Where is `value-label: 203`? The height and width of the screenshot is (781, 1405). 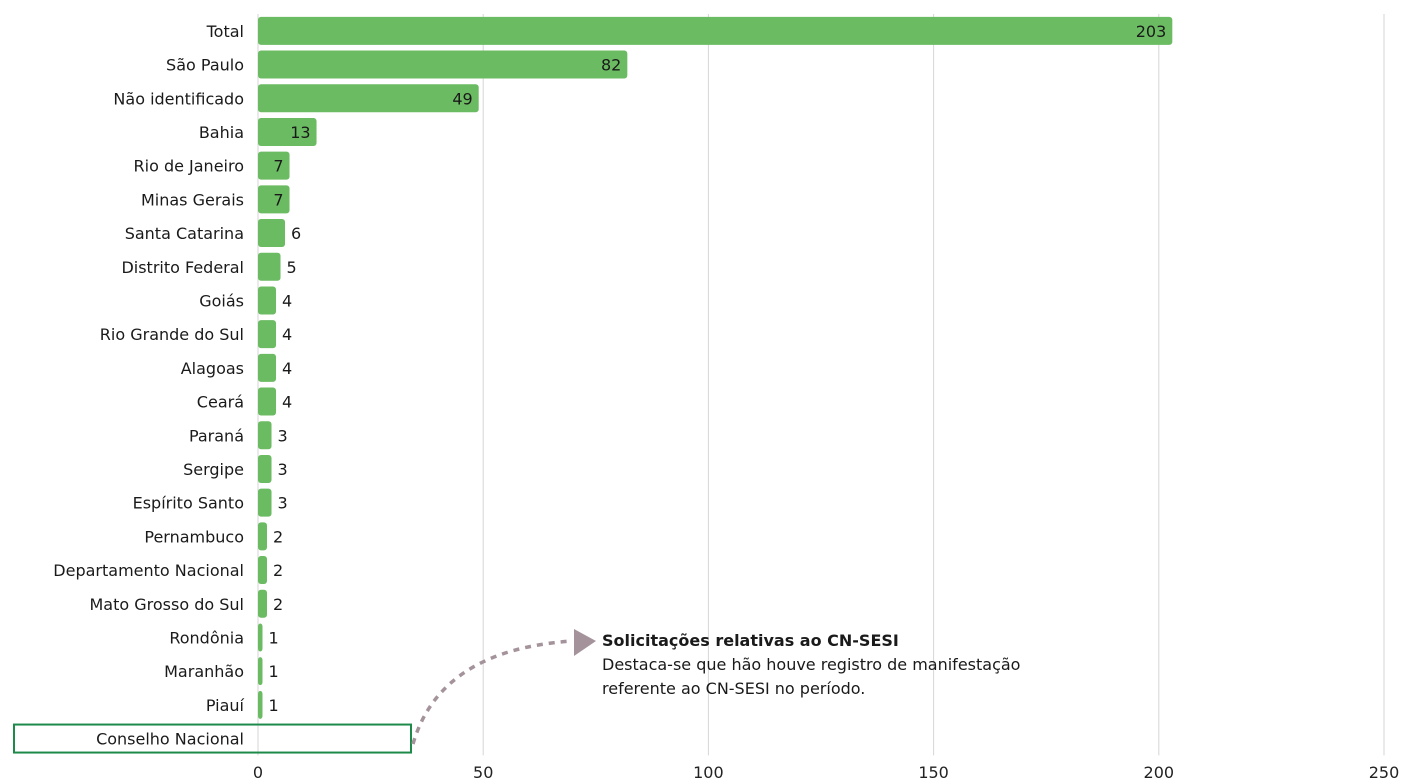
value-label: 203 is located at coordinates (1151, 31).